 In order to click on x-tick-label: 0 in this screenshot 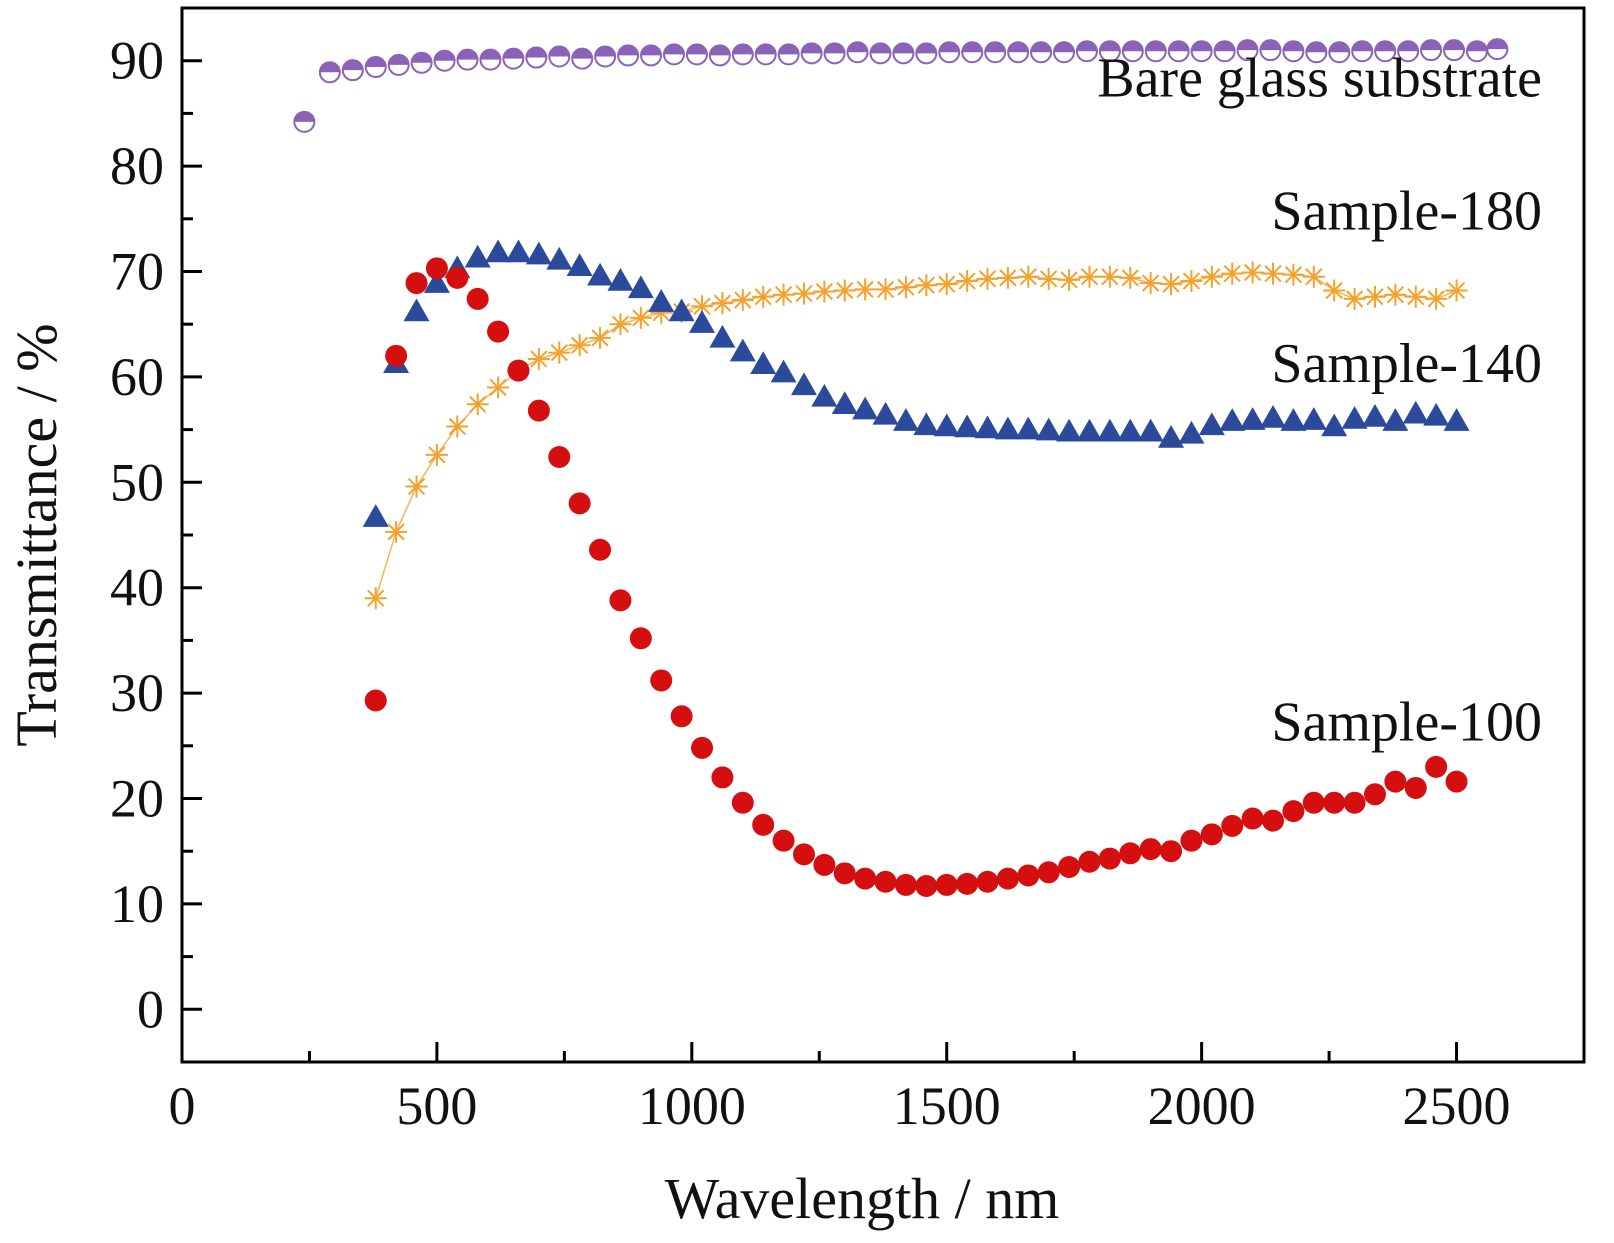, I will do `click(182, 1106)`.